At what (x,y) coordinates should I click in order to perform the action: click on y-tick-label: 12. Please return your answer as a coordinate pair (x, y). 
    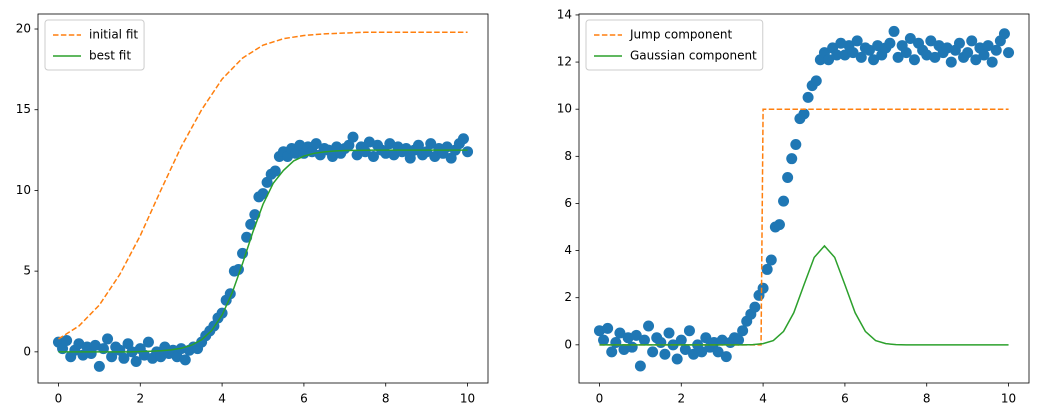
    Looking at the image, I should click on (564, 62).